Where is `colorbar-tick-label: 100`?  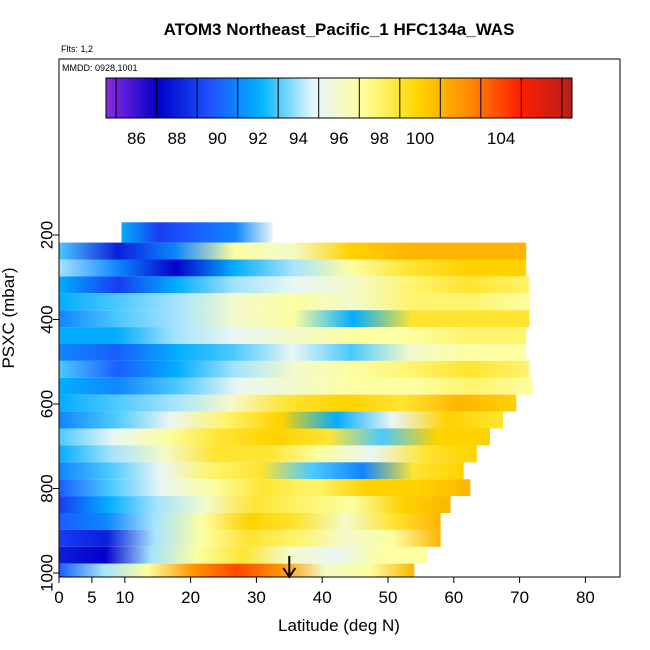 colorbar-tick-label: 100 is located at coordinates (420, 138).